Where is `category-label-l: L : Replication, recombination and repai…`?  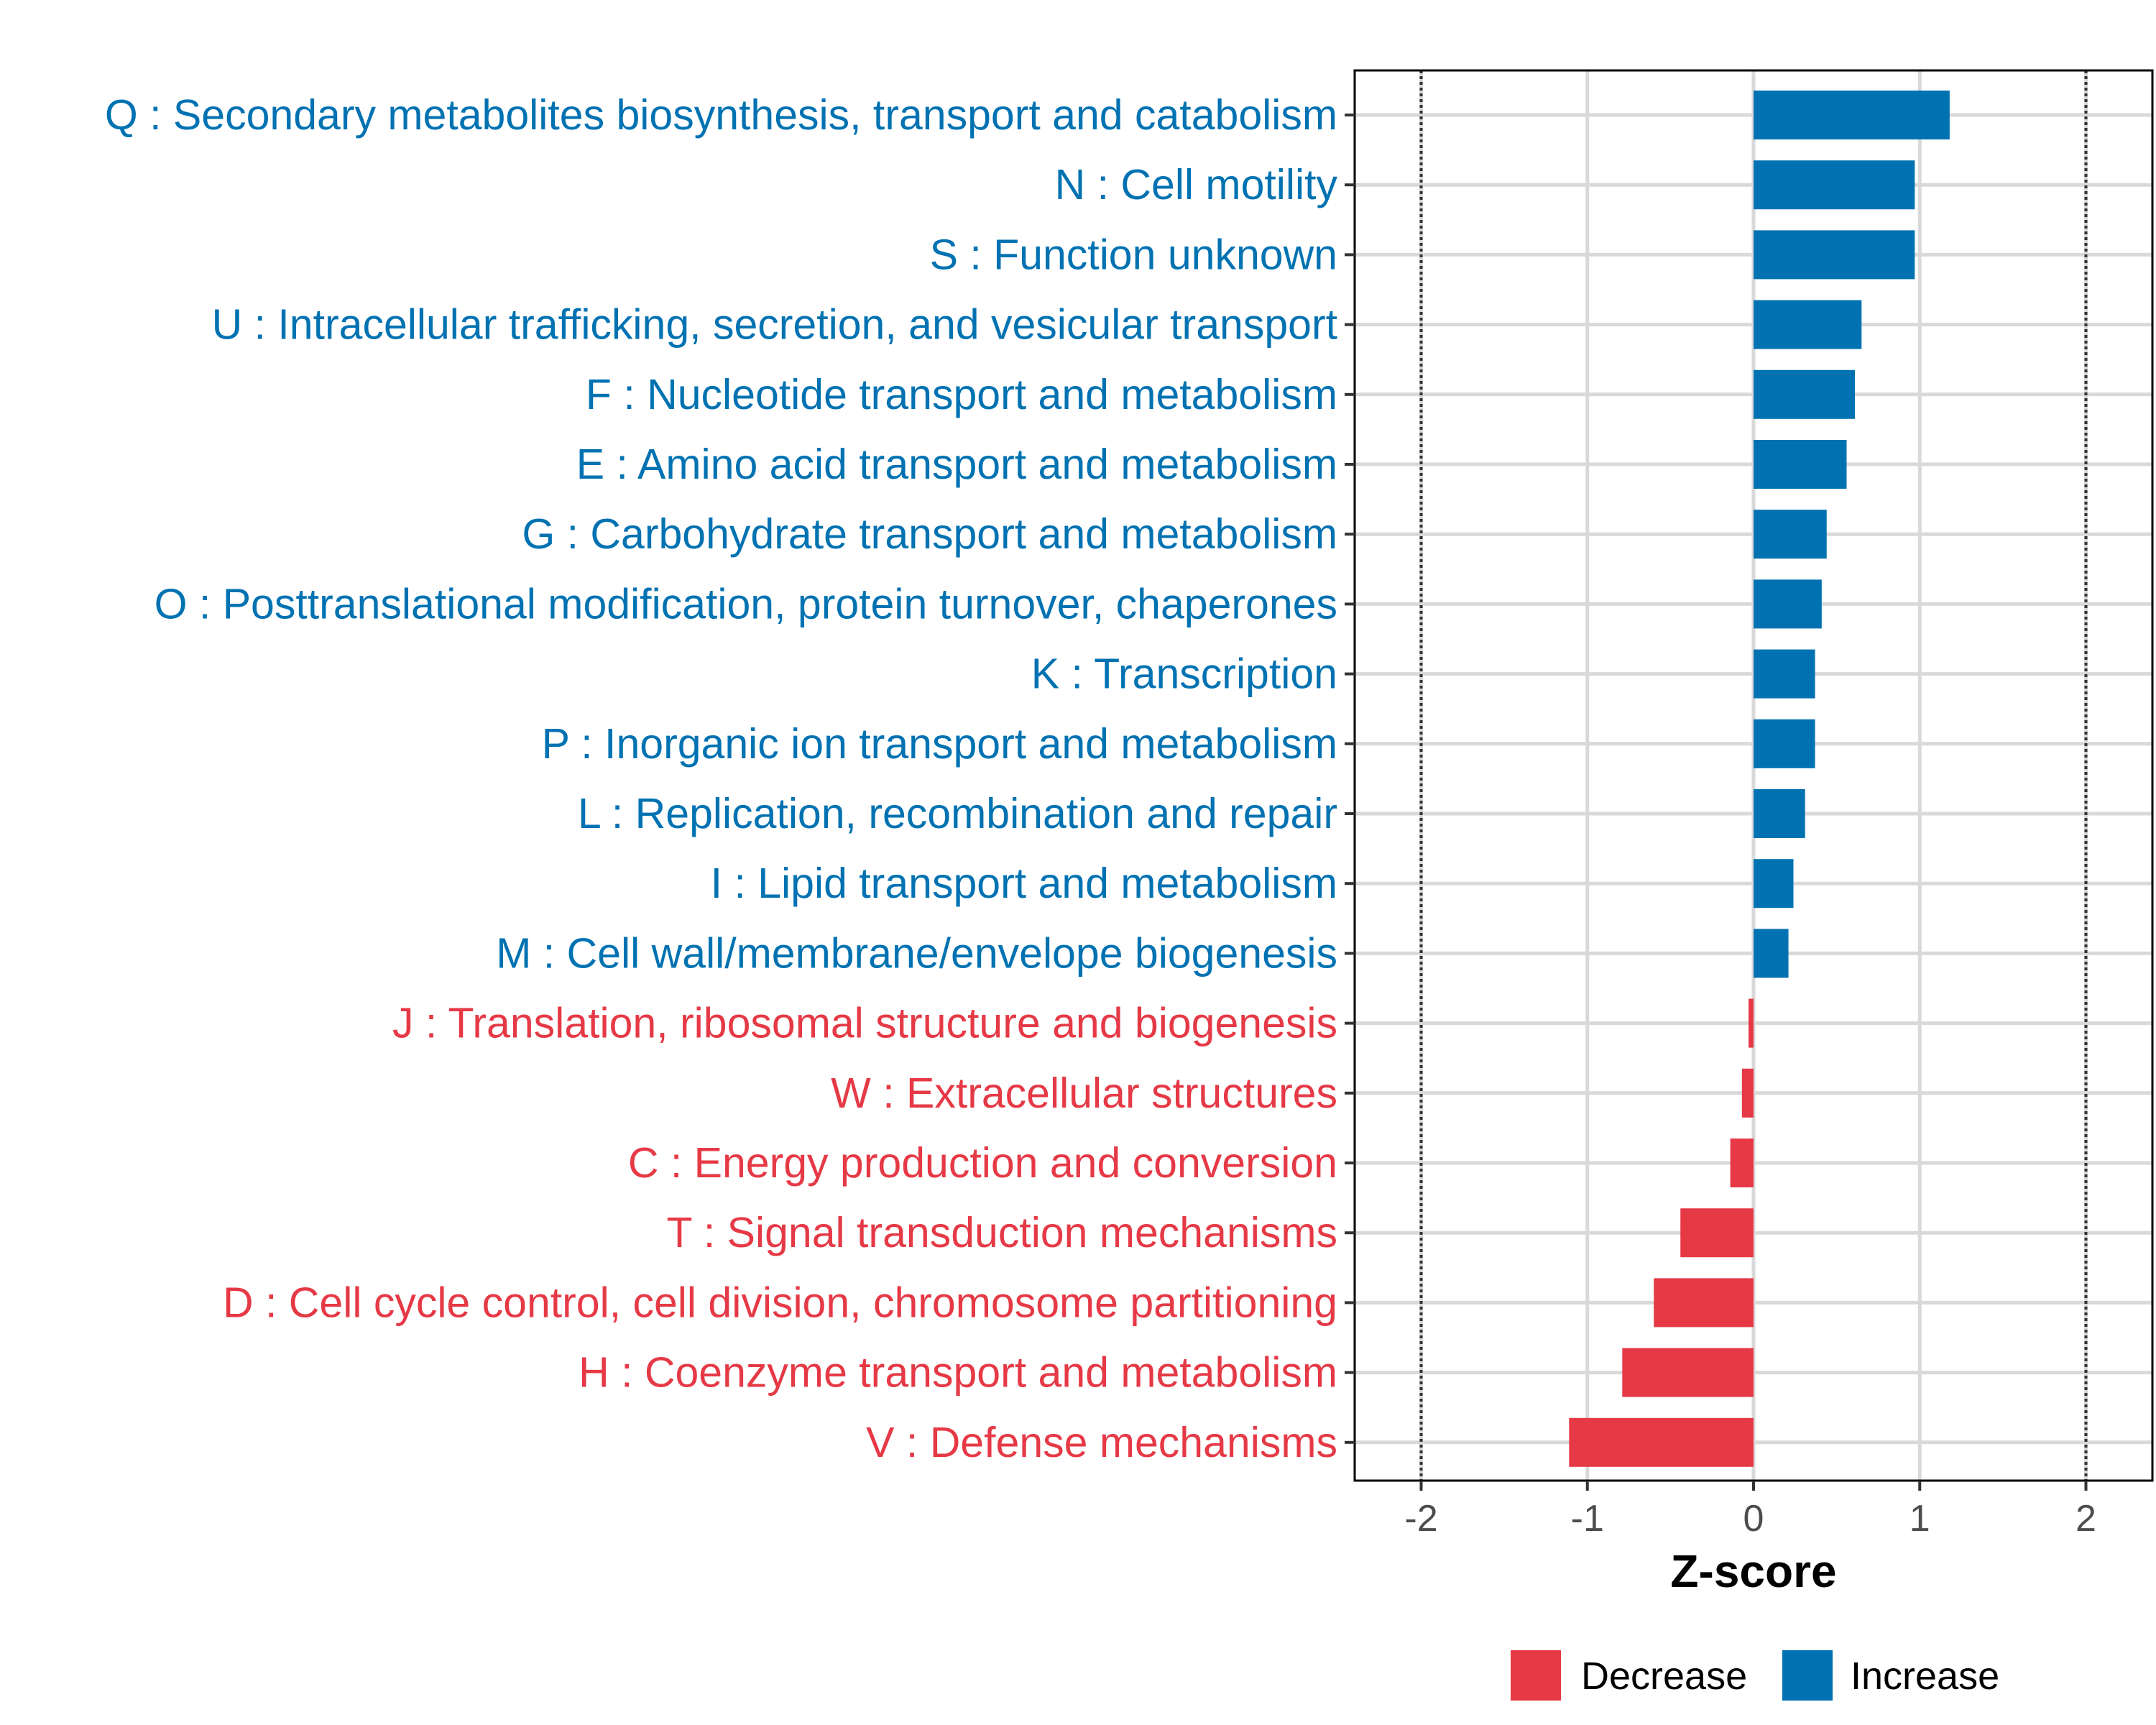 category-label-l: L : Replication, recombination and repai… is located at coordinates (957, 813).